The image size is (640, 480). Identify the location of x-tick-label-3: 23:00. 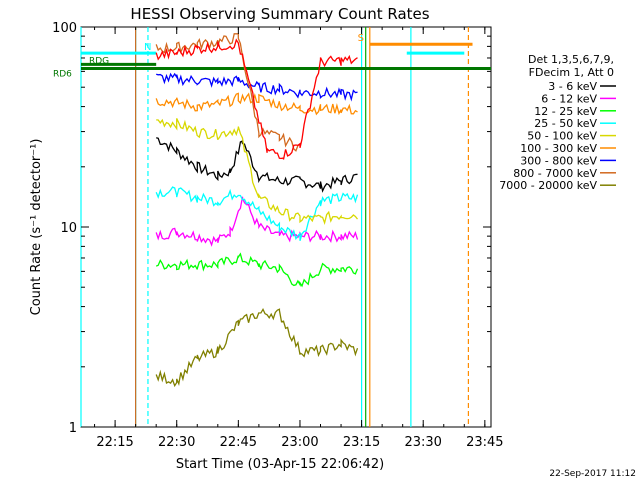
(299, 442).